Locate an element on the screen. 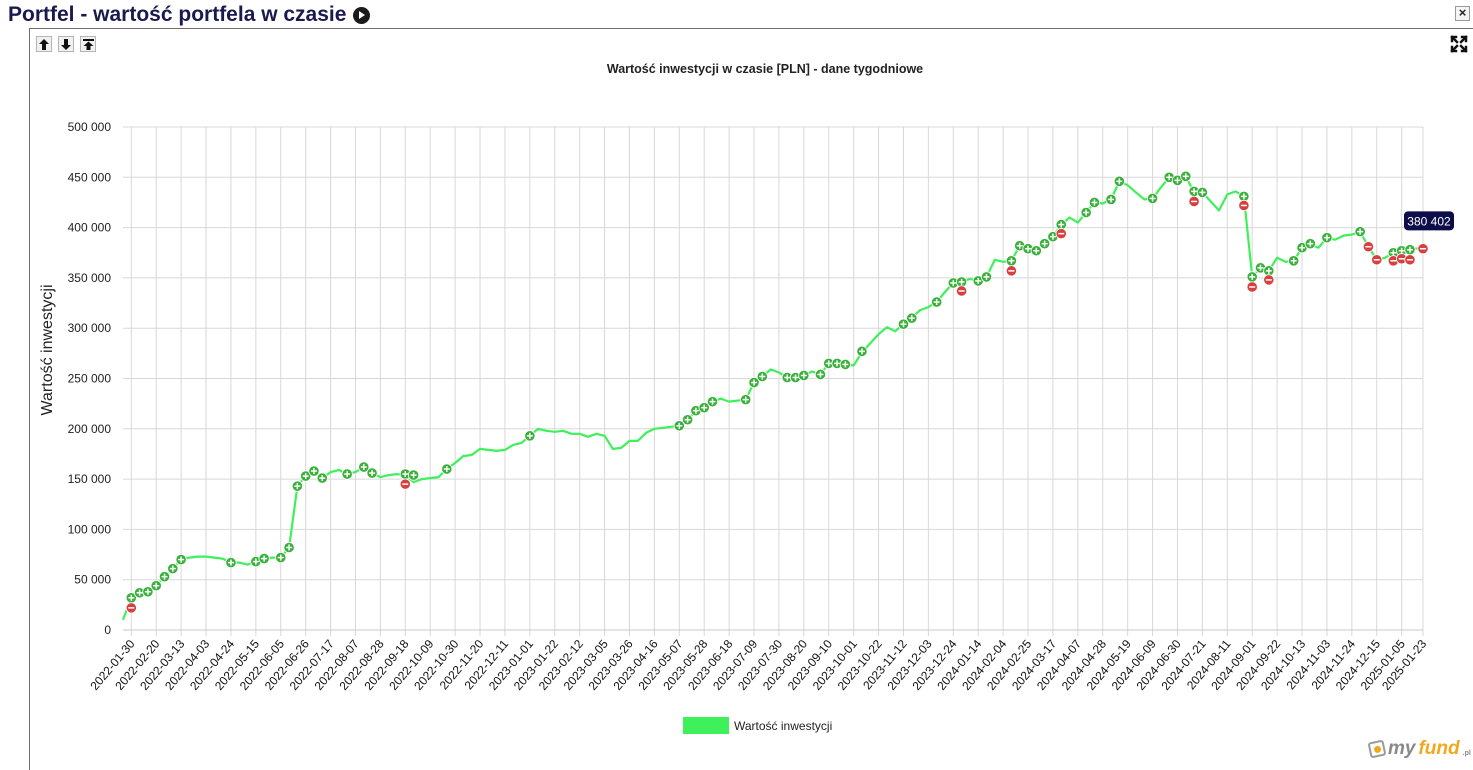  arrow-up-icon is located at coordinates (44, 44).